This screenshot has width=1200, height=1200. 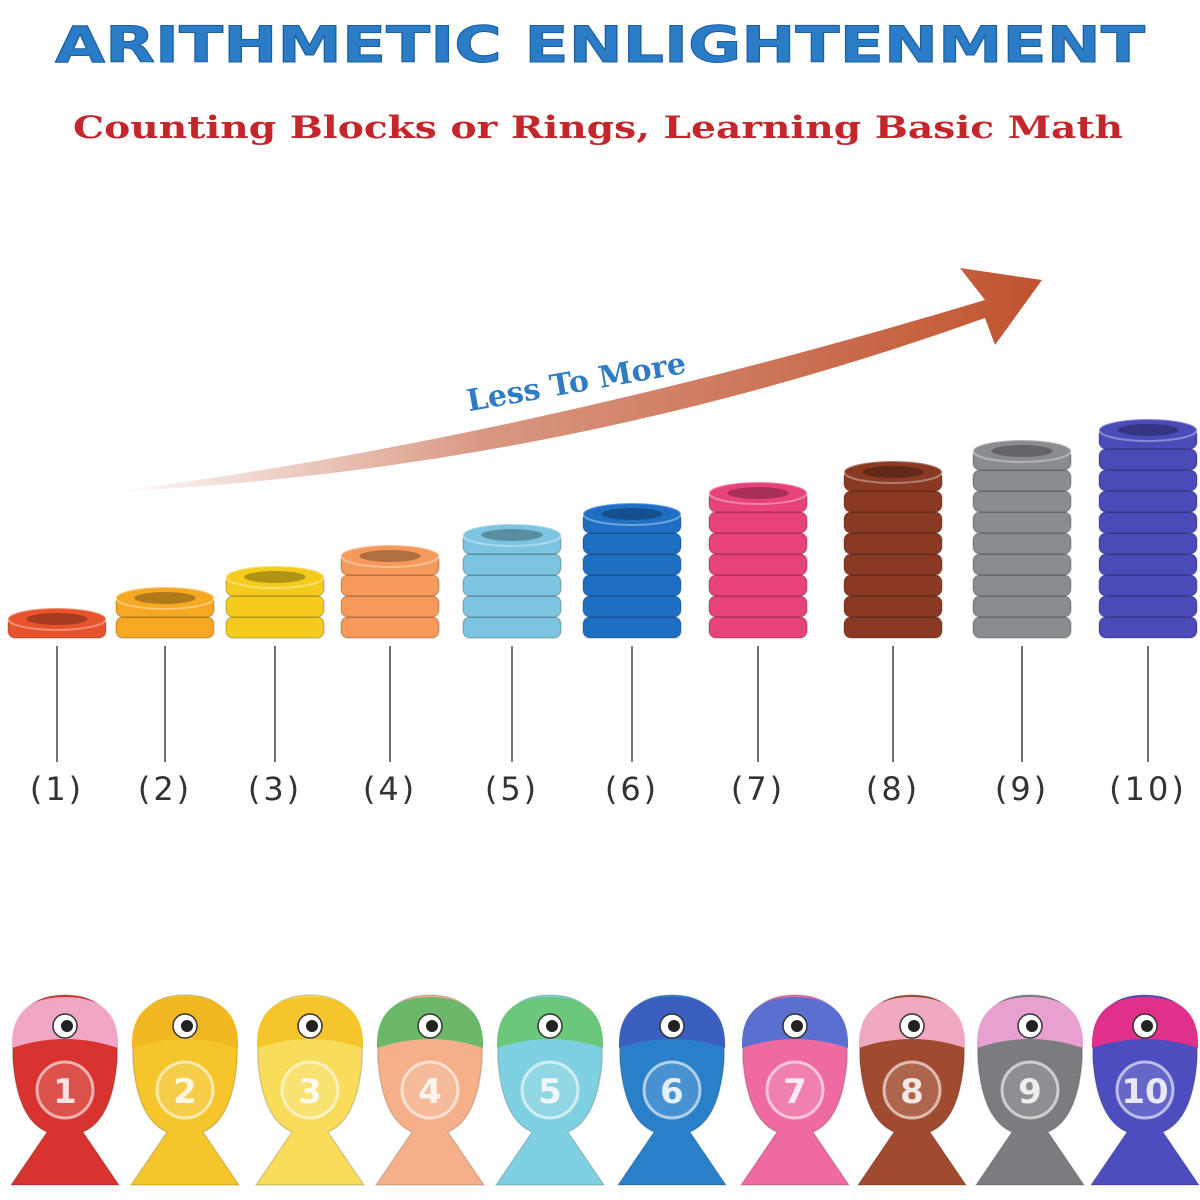 What do you see at coordinates (165, 789) in the screenshot?
I see `stack-label: (2)` at bounding box center [165, 789].